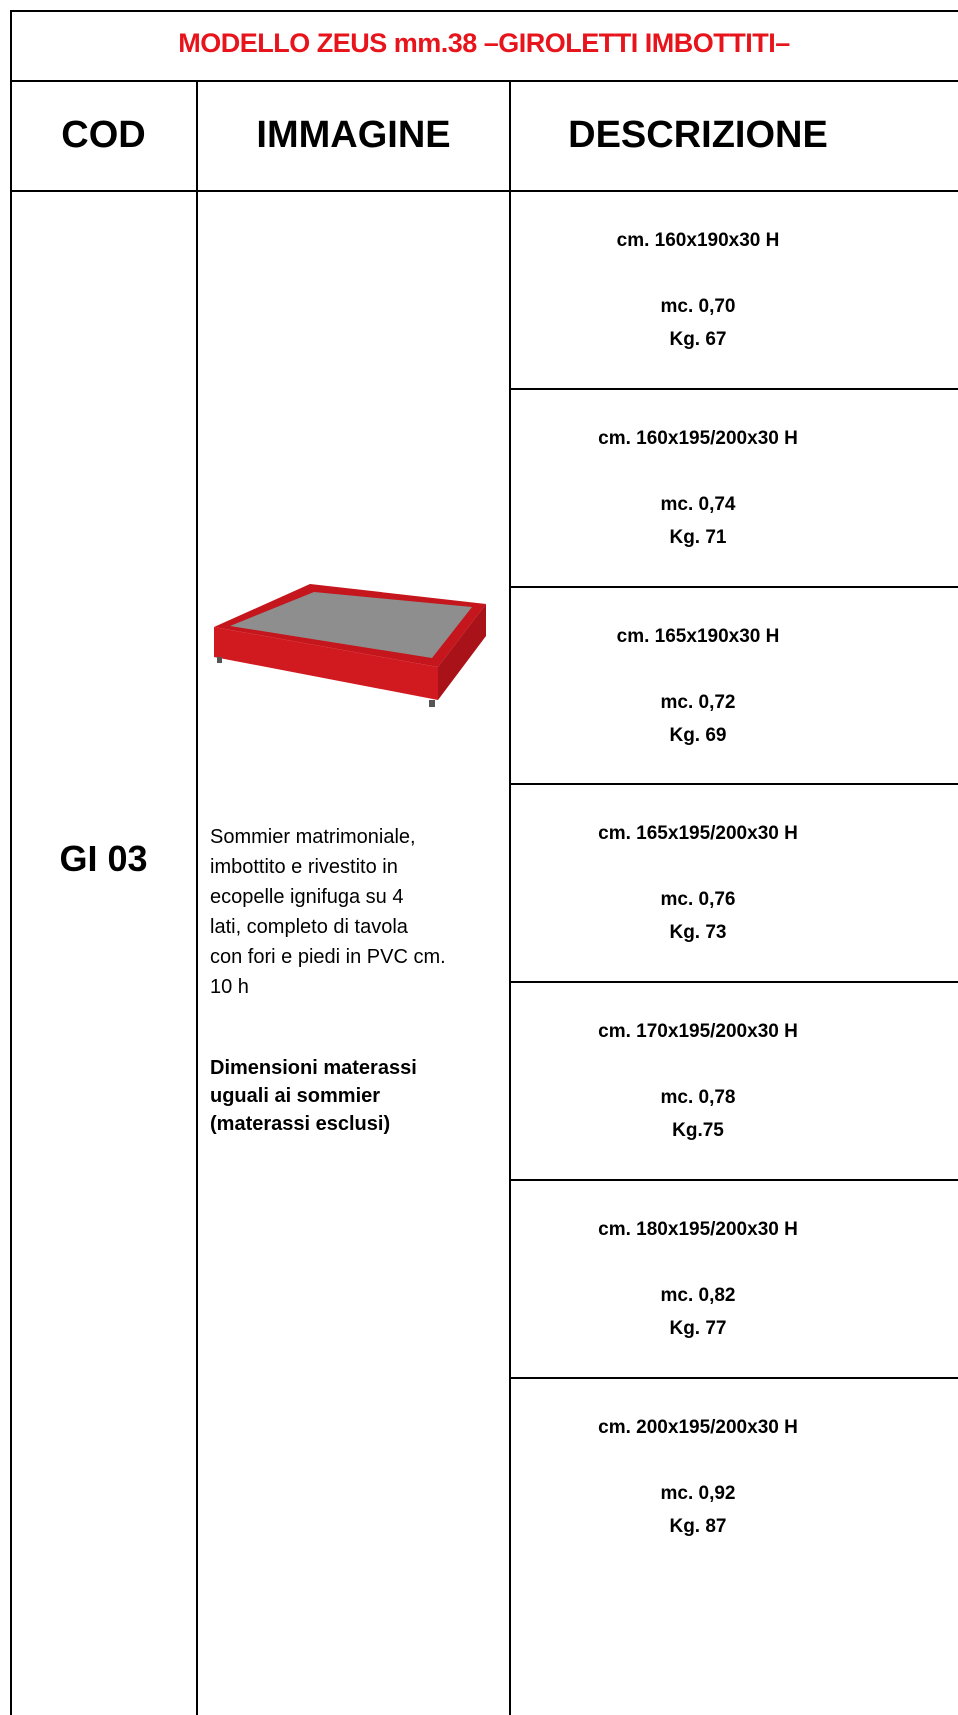  I want to click on volume: mc. 0,78, so click(698, 1098).